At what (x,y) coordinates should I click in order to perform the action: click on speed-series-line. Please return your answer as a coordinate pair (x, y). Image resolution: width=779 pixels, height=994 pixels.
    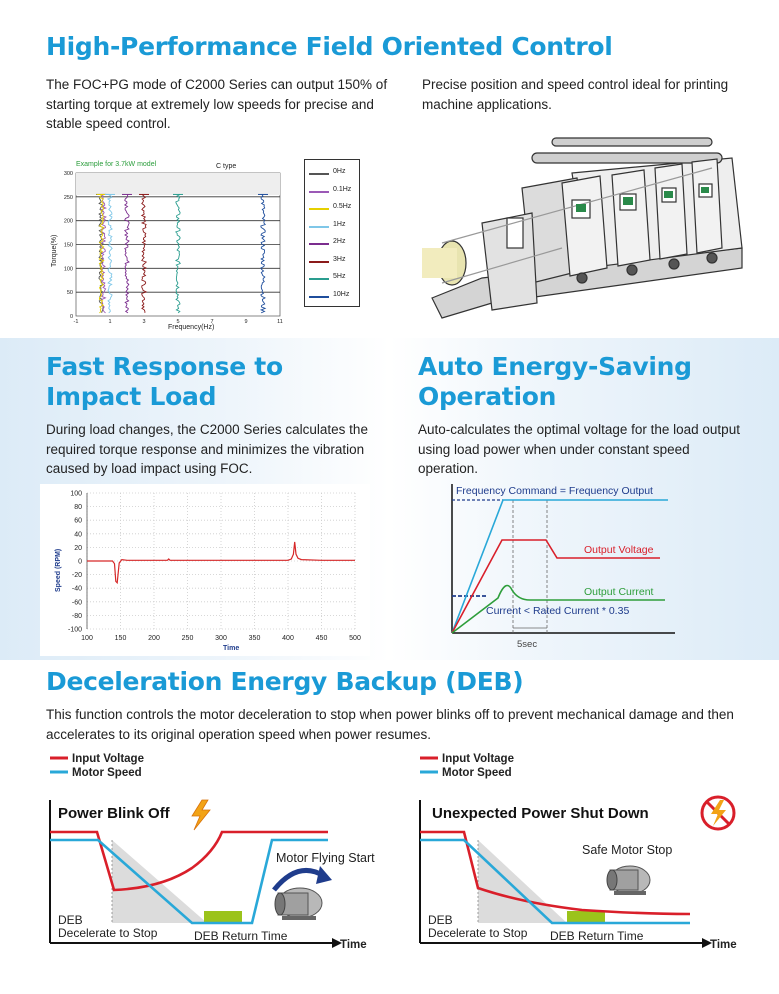
    Looking at the image, I should click on (221, 563).